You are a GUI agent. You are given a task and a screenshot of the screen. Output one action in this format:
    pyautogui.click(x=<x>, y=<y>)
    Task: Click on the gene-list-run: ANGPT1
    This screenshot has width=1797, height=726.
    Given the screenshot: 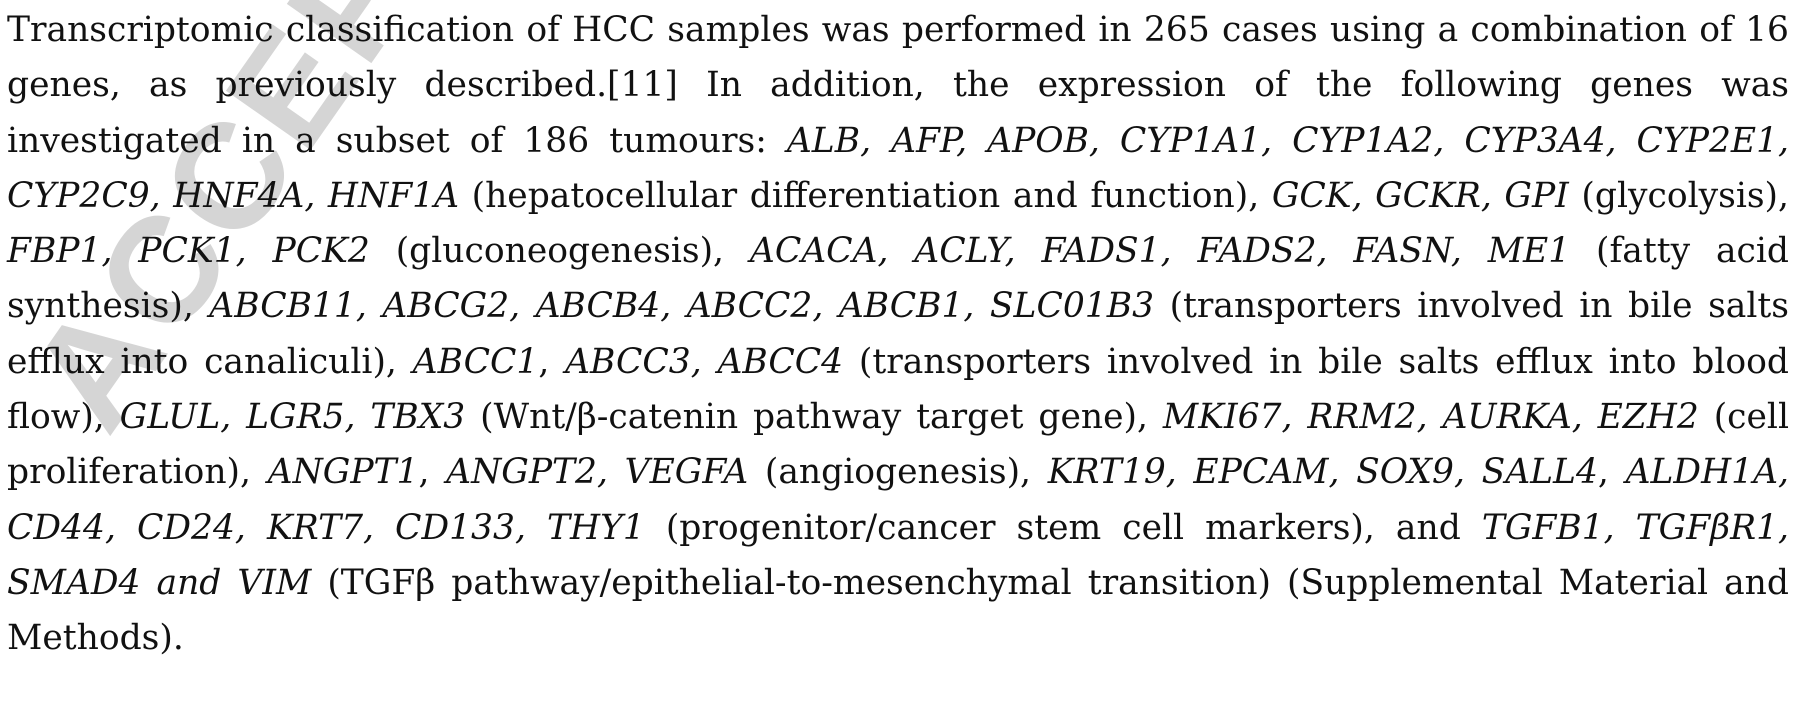 What is the action you would take?
    pyautogui.click(x=343, y=472)
    